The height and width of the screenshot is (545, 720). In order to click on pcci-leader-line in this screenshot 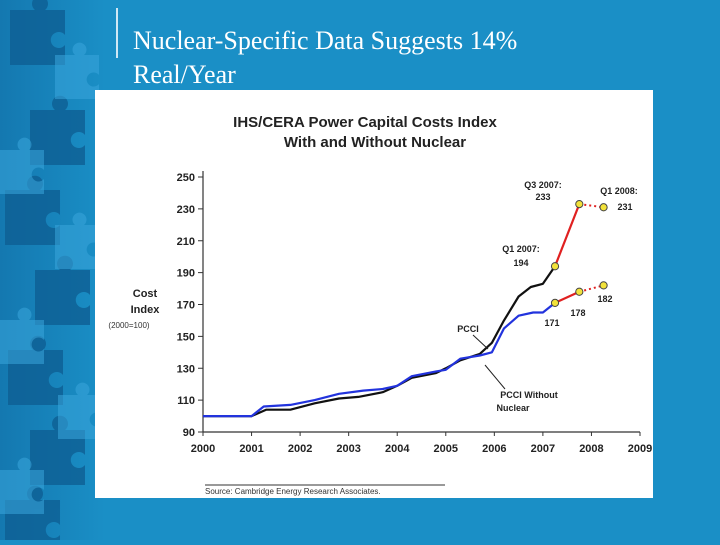, I will do `click(480, 342)`.